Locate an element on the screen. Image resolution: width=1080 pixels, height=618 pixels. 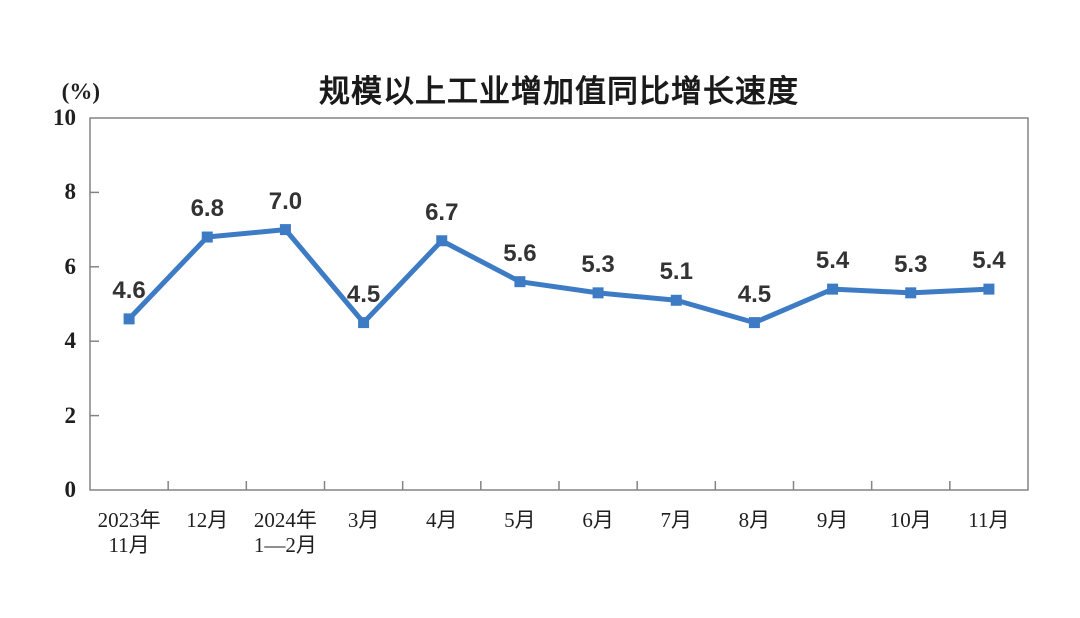
x-axis-label: 2024年 1—2月 is located at coordinates (285, 533).